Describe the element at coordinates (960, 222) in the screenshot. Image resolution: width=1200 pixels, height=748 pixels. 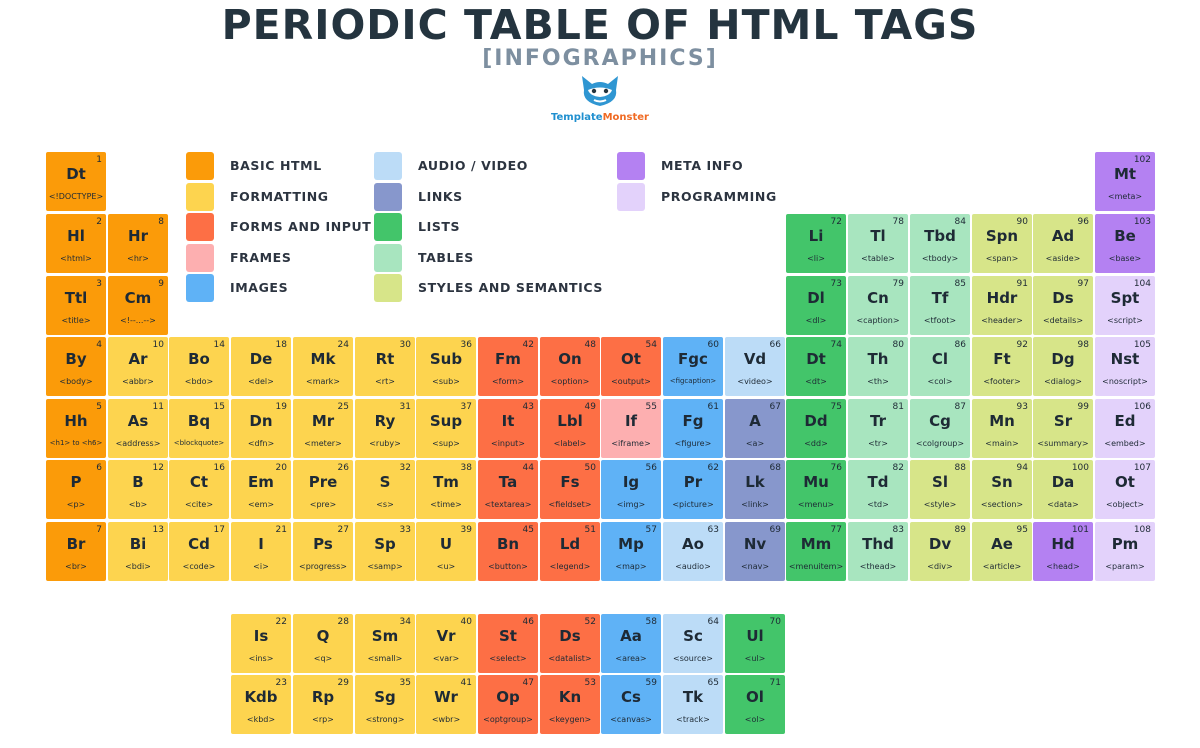
I see `element-number: 84` at that location.